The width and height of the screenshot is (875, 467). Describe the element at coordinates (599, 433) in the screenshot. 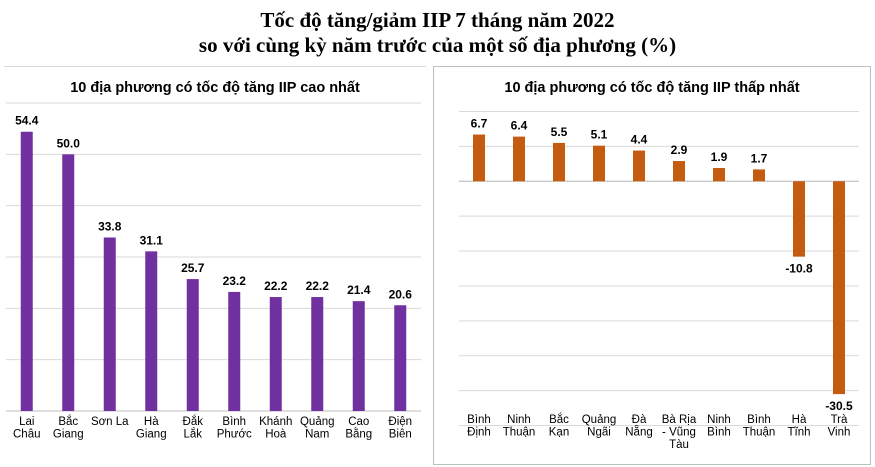

I see `category-label-line: Ngãi` at that location.